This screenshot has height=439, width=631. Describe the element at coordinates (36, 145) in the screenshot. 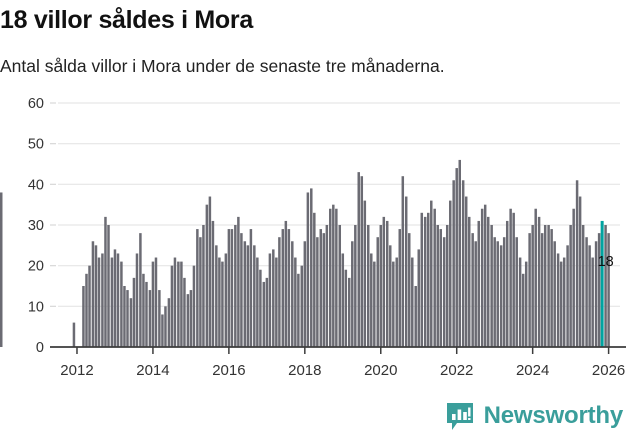

I see `y-tick-label: 50` at that location.